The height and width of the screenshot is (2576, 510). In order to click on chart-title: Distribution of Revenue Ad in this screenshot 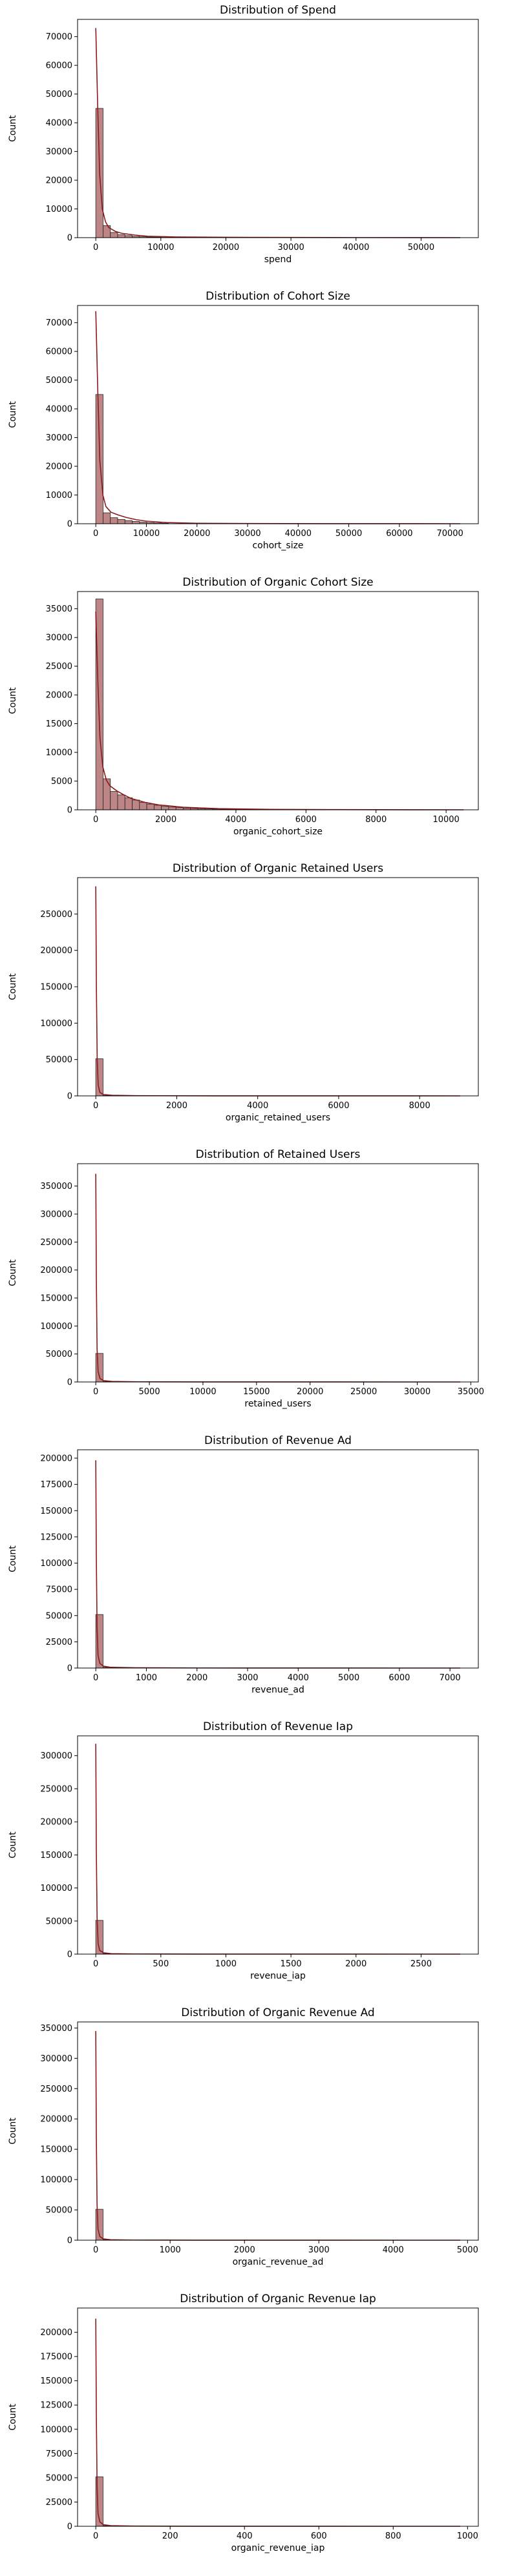, I will do `click(278, 1440)`.